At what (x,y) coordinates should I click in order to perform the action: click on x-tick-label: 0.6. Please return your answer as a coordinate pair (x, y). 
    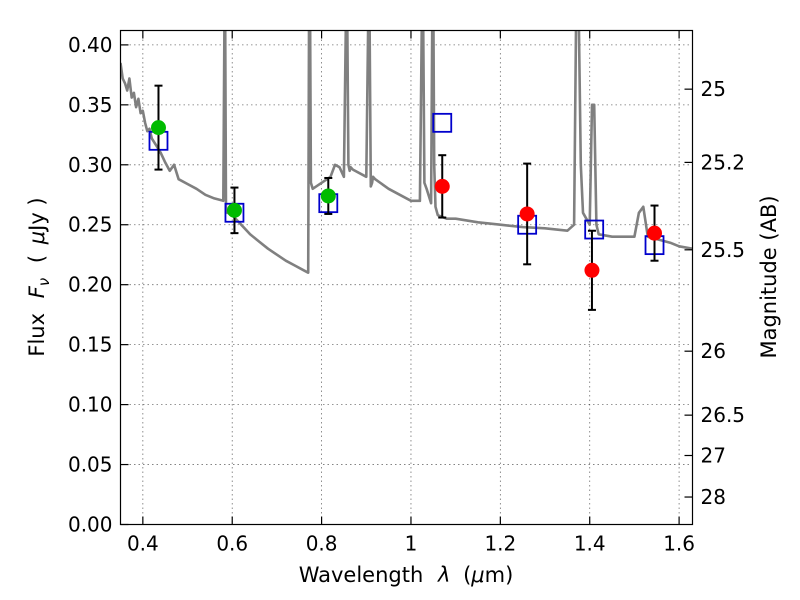
    Looking at the image, I should click on (232, 544).